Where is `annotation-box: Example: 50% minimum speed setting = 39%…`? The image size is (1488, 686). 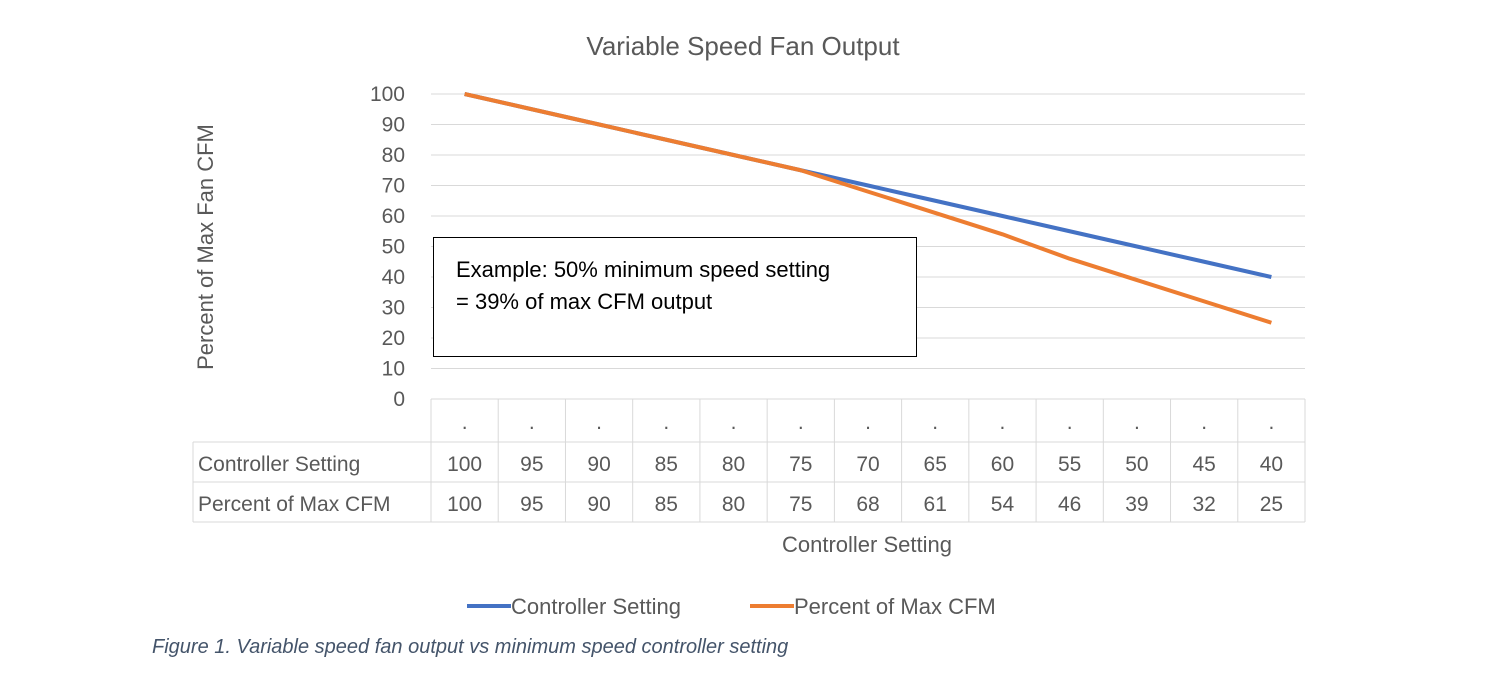
annotation-box: Example: 50% minimum speed setting = 39%… is located at coordinates (675, 297).